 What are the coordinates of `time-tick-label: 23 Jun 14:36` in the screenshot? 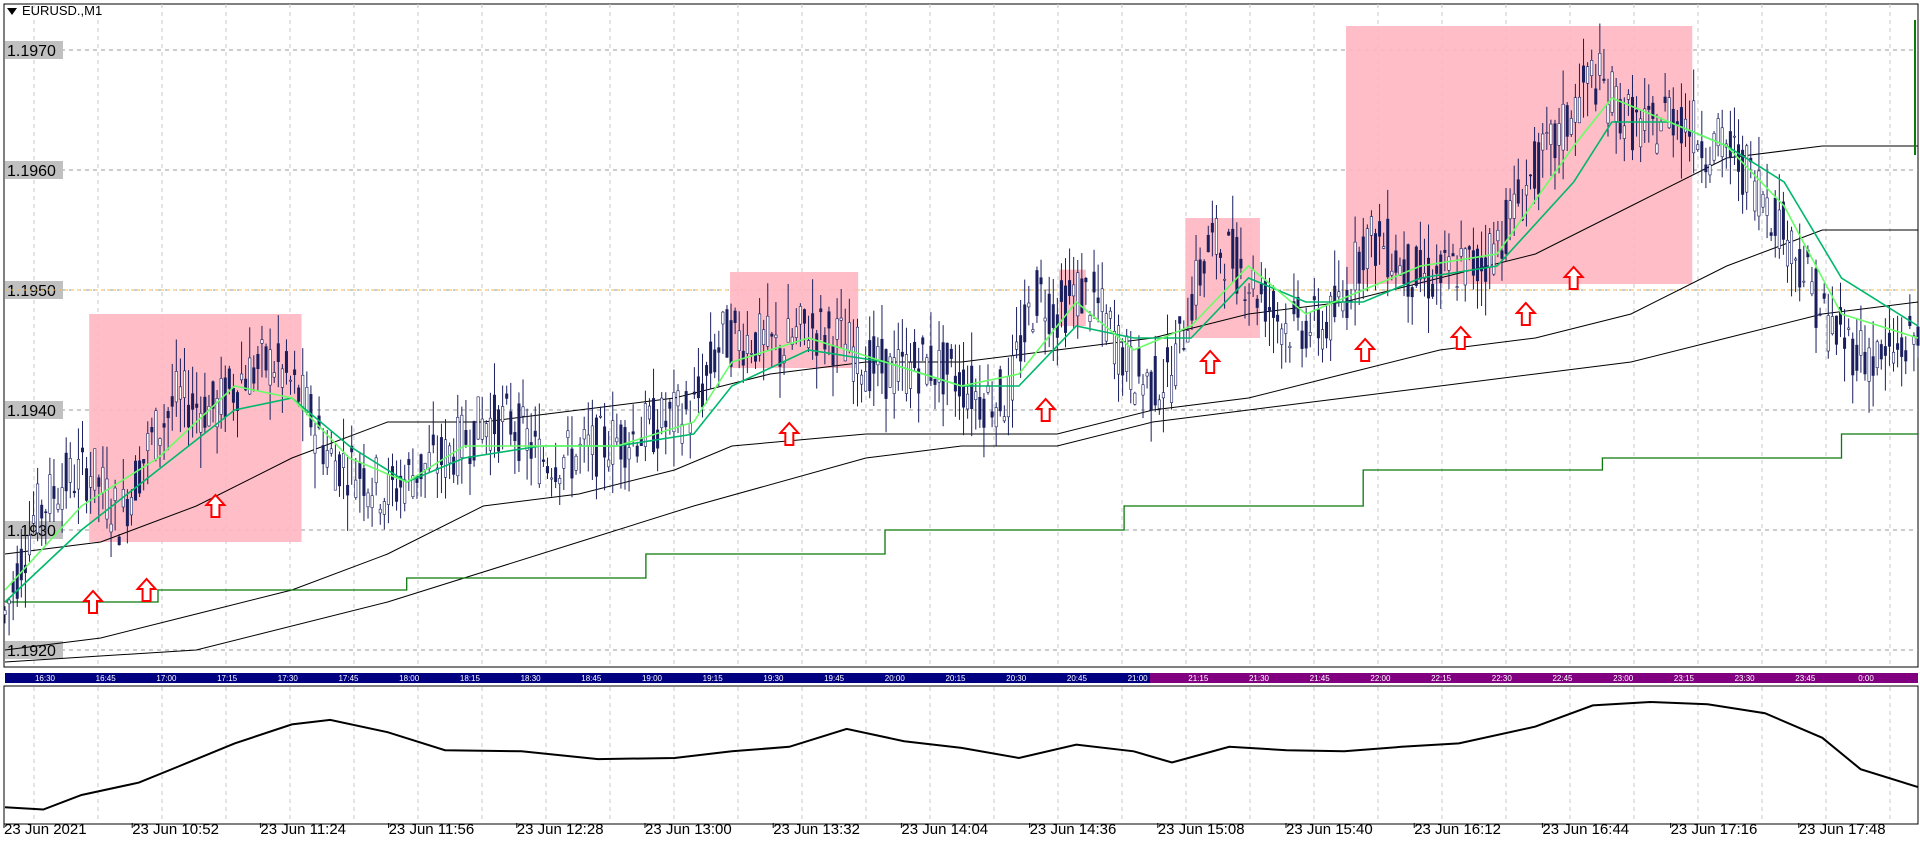 It's located at (1073, 829).